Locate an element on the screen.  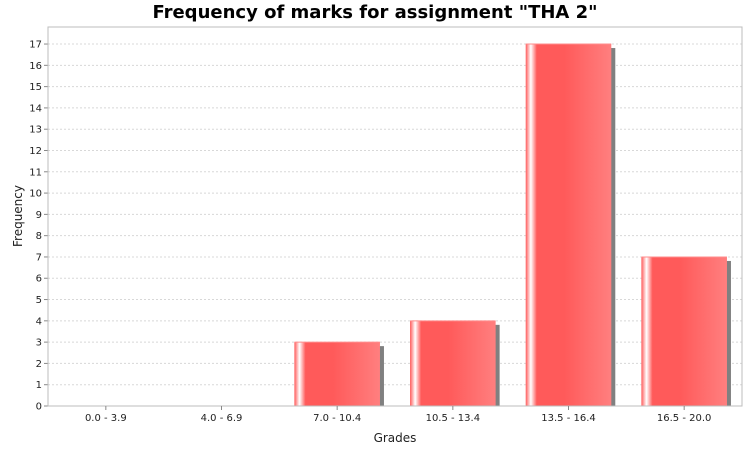
y-tick-label: 2 is located at coordinates (39, 364).